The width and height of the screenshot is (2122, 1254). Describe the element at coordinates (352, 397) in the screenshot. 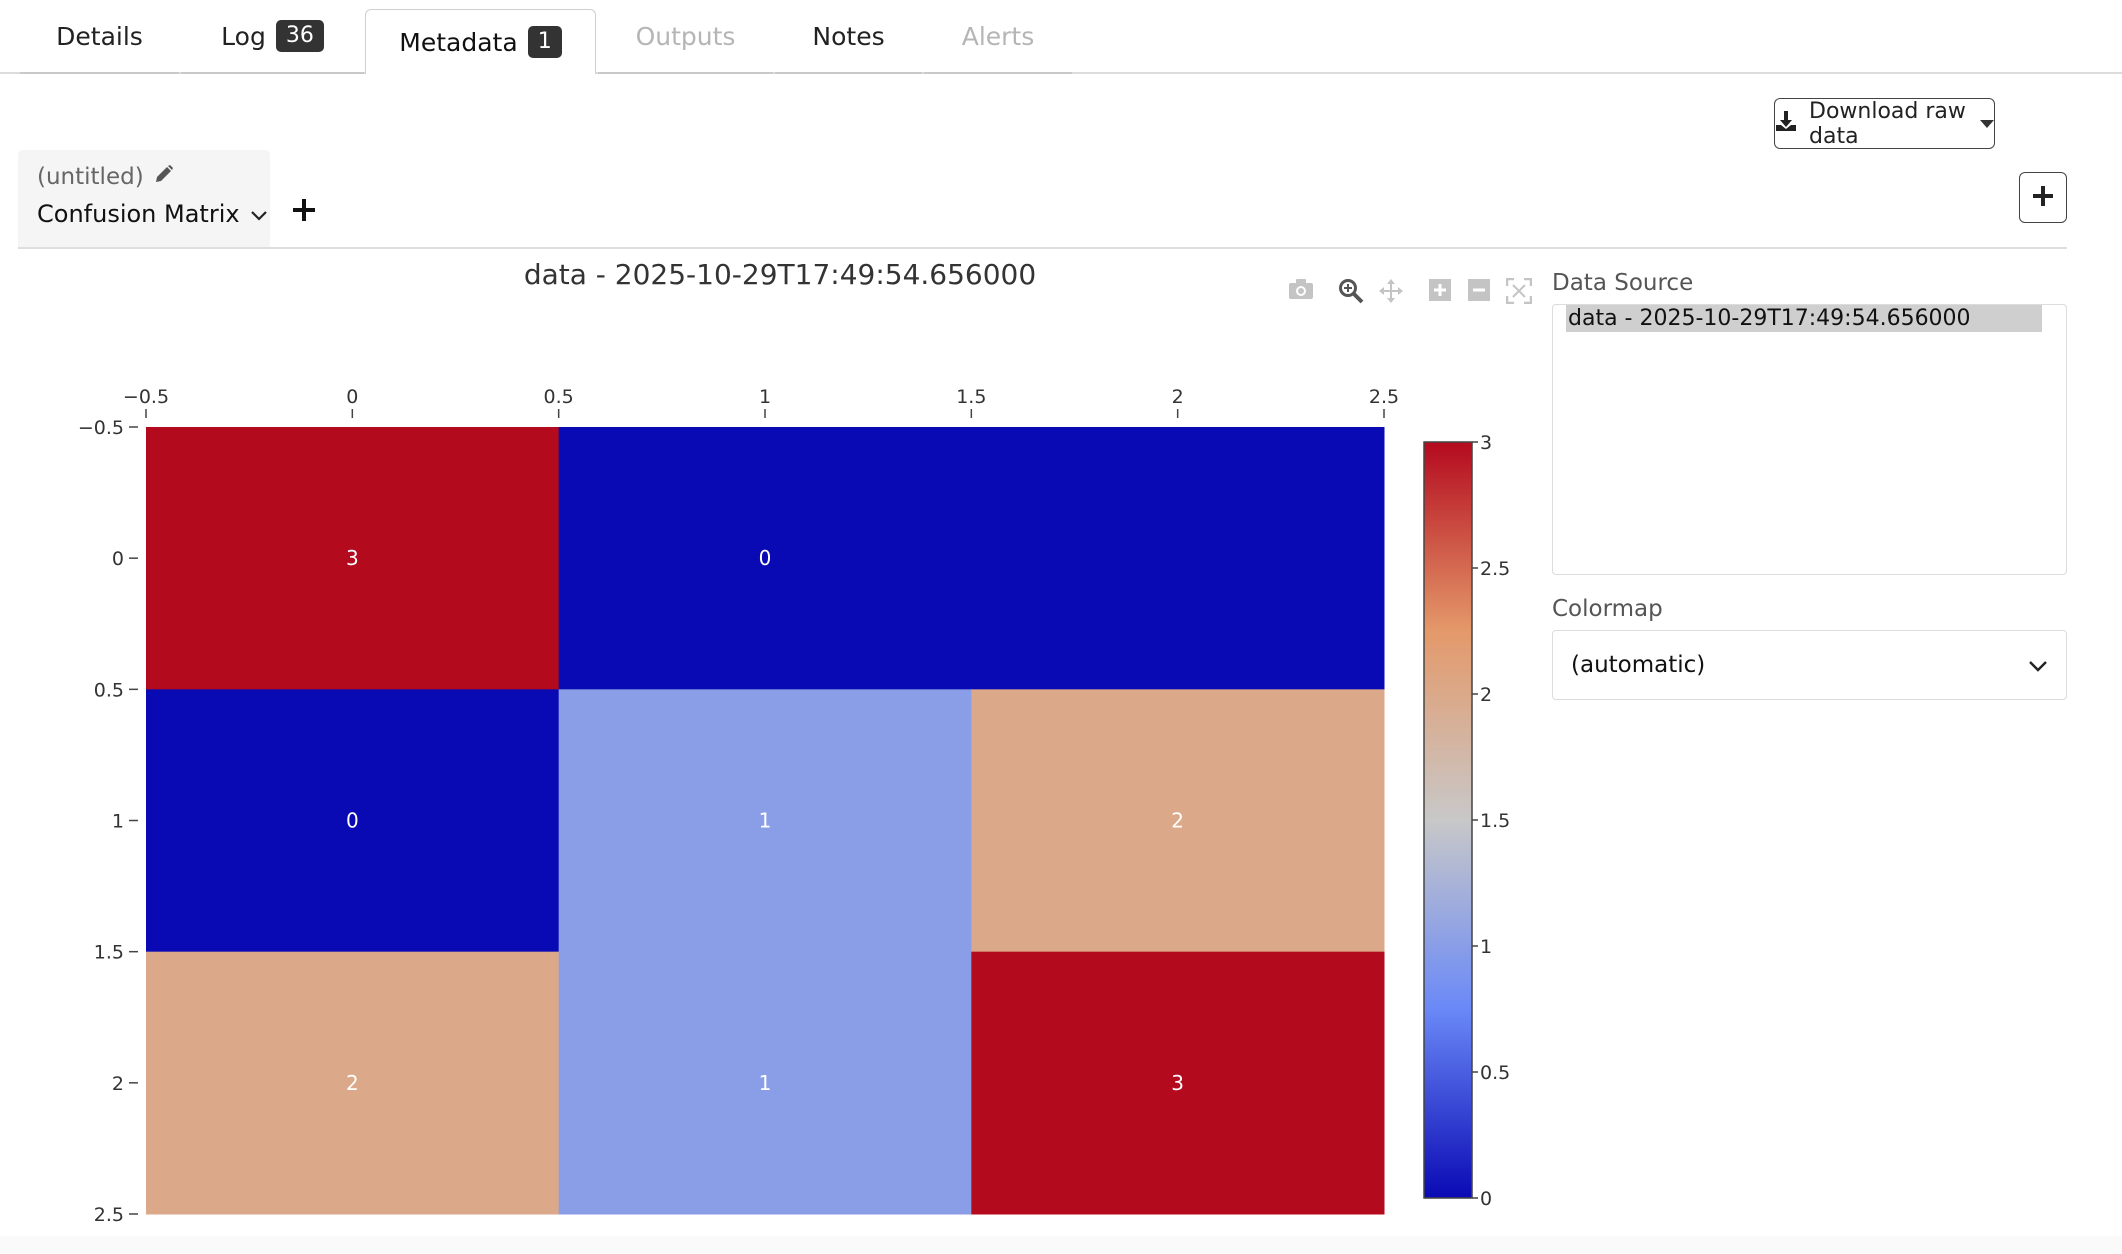

I see `x-tick-label: 0` at that location.